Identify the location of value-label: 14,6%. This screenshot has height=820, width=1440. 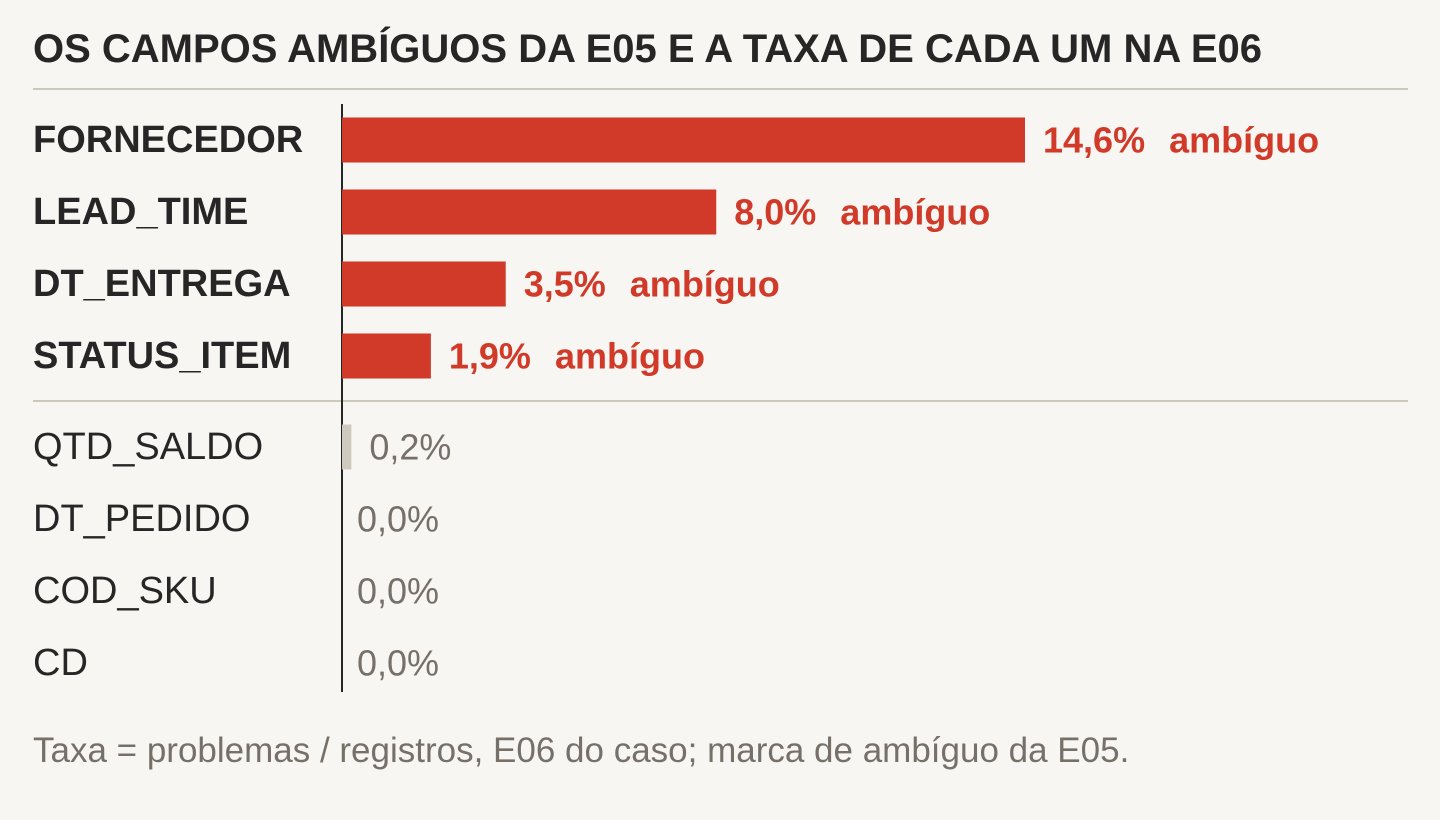
(1094, 140).